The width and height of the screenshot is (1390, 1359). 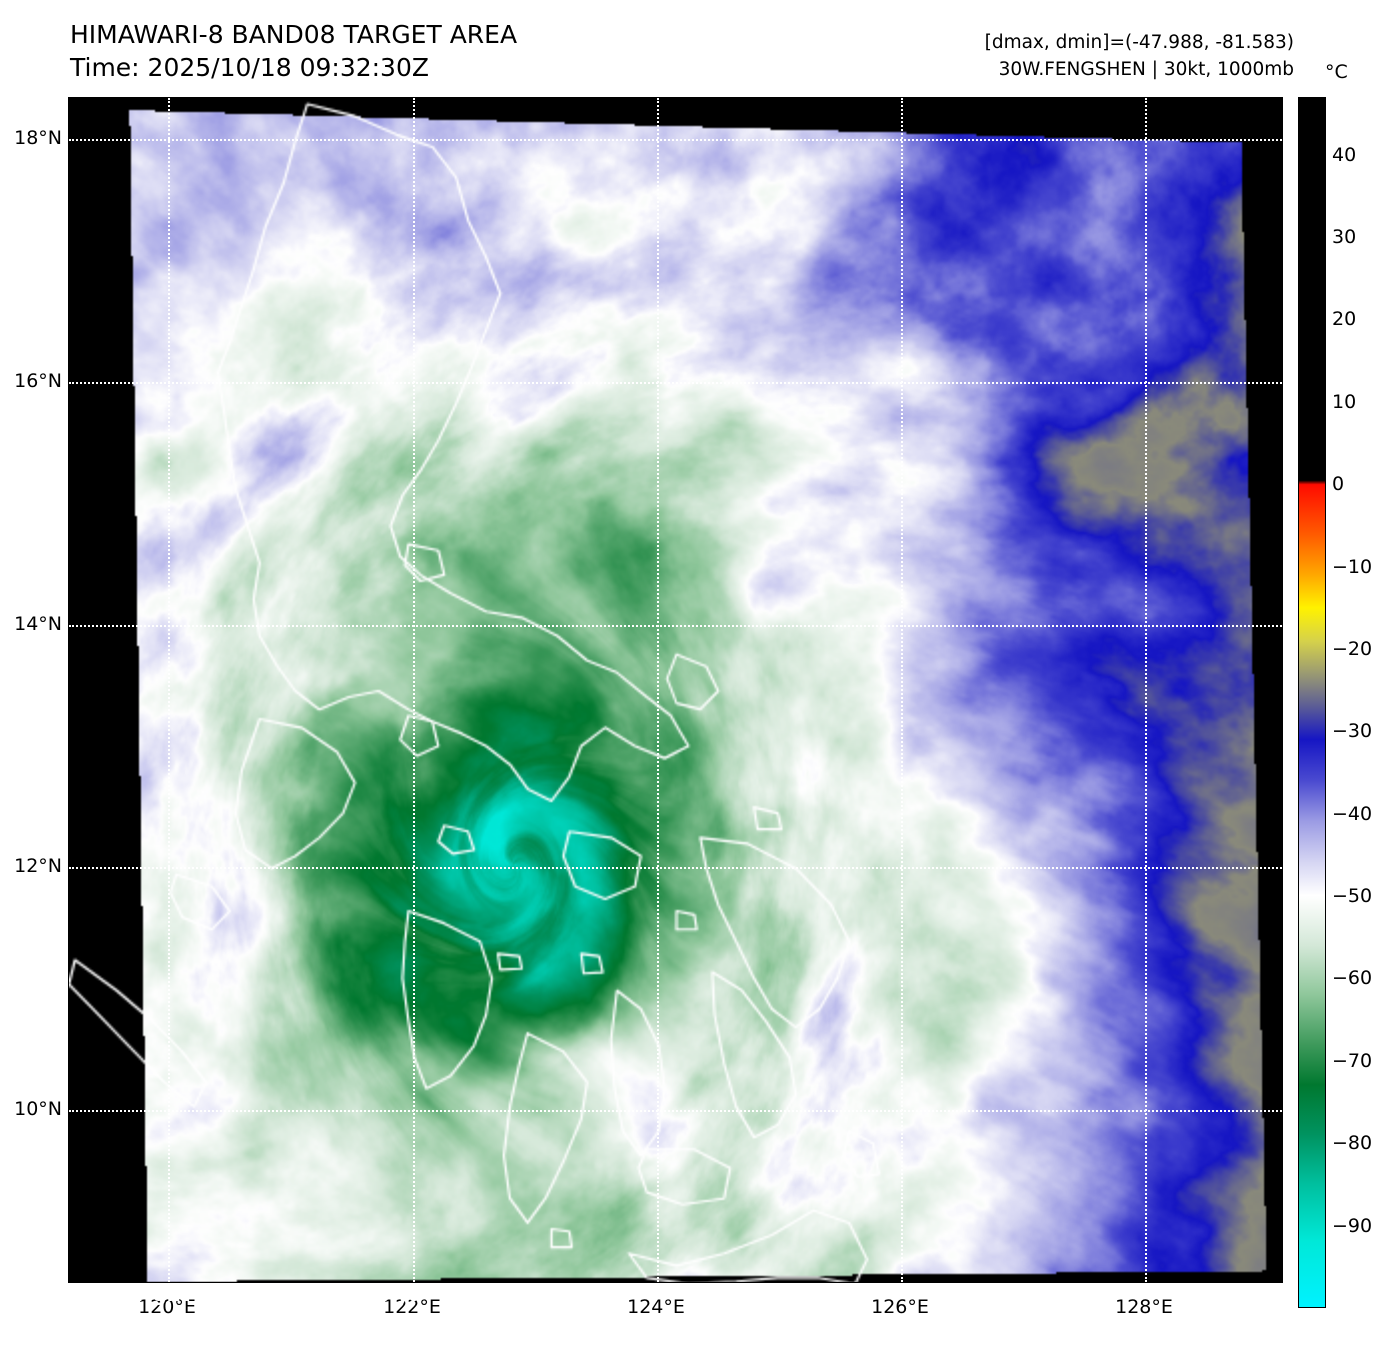 What do you see at coordinates (1344, 237) in the screenshot?
I see `colorbar-tick: 30` at bounding box center [1344, 237].